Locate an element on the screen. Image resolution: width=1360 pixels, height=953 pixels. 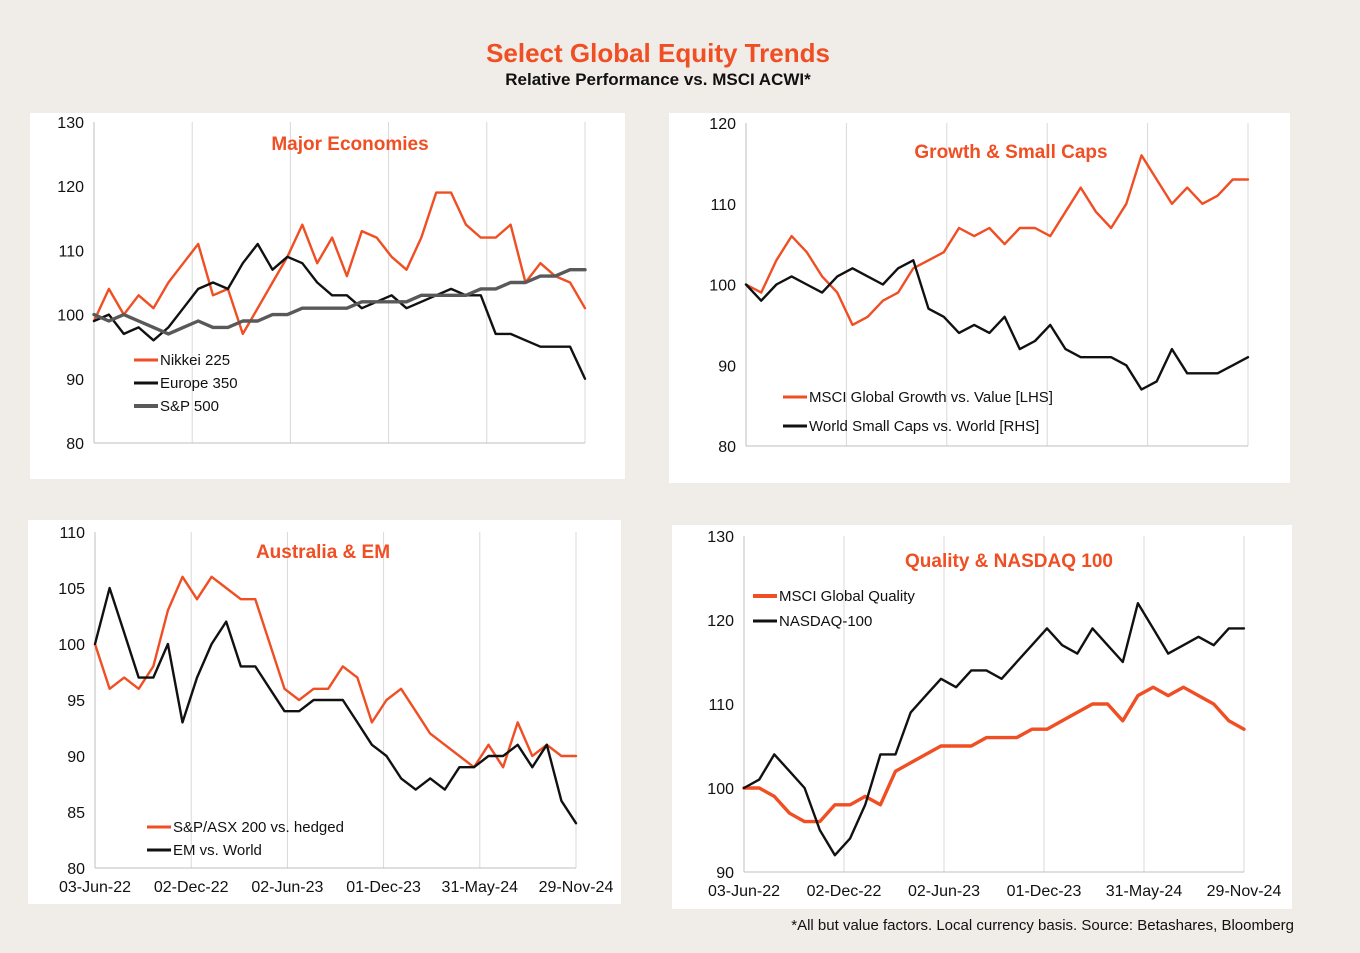
page-title: Select Global Equity Trends is located at coordinates (658, 53).